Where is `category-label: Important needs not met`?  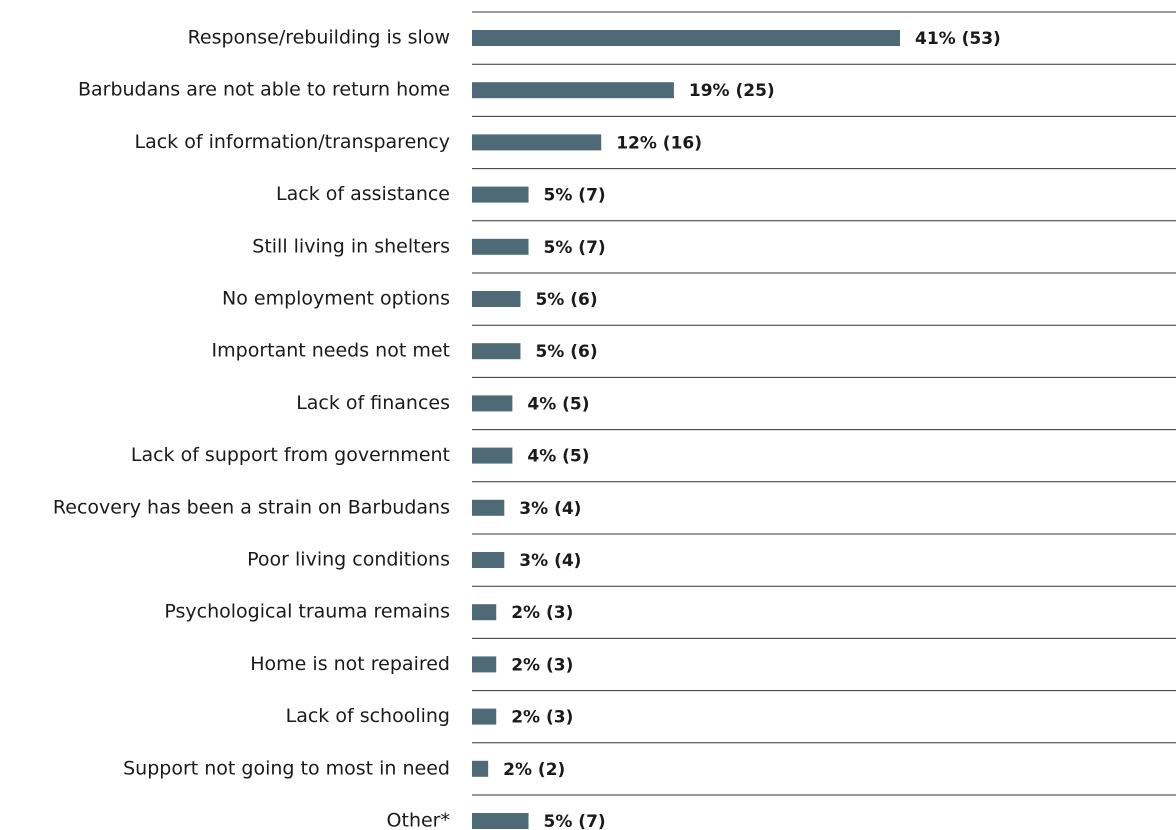 category-label: Important needs not met is located at coordinates (331, 351).